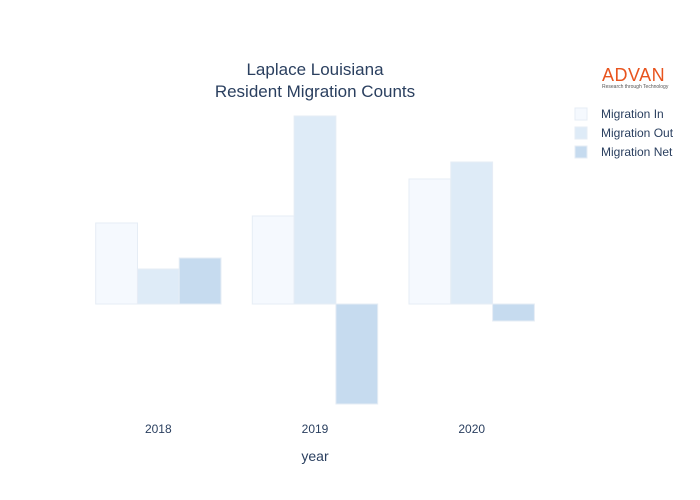 The image size is (700, 500). Describe the element at coordinates (430, 241) in the screenshot. I see `bar-migration-in-2020` at that location.